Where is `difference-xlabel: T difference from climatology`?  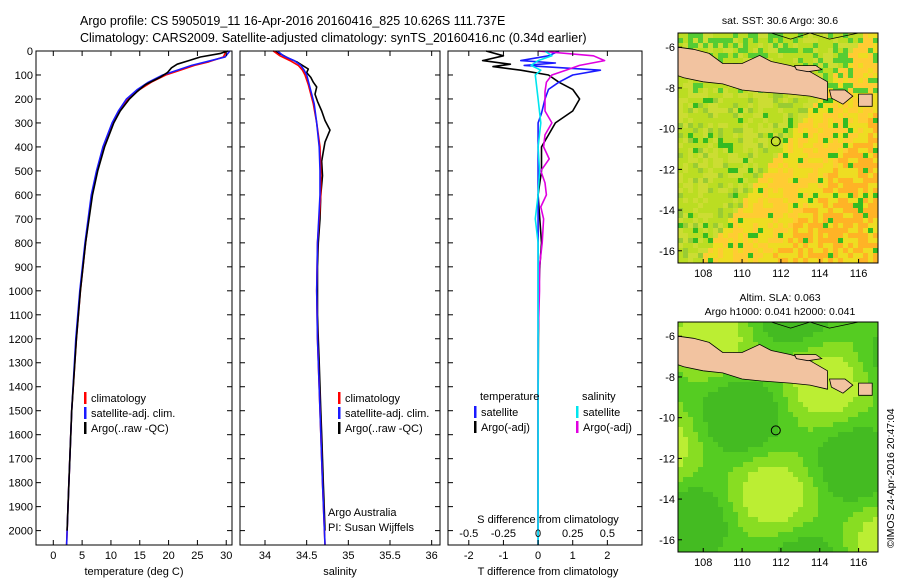 difference-xlabel: T difference from climatology is located at coordinates (548, 572).